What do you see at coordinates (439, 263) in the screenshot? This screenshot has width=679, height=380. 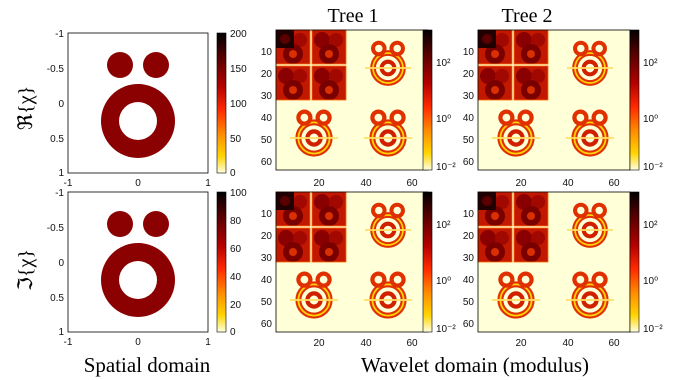 I see `wavelet-colorbar-tree1-imag: 10² 10⁰ 10⁻²` at bounding box center [439, 263].